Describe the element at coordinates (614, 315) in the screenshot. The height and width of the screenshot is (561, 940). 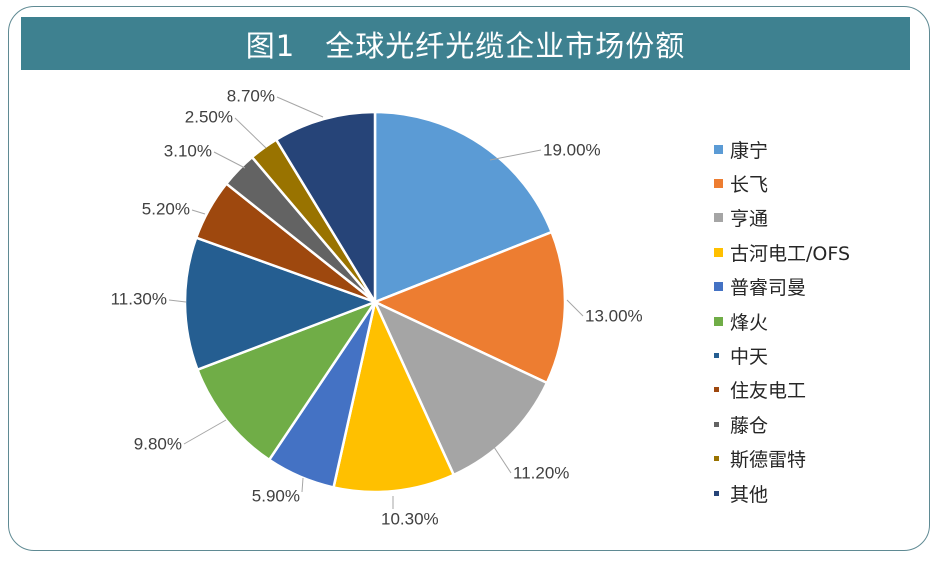
I see `data-label-1: 13.00%` at that location.